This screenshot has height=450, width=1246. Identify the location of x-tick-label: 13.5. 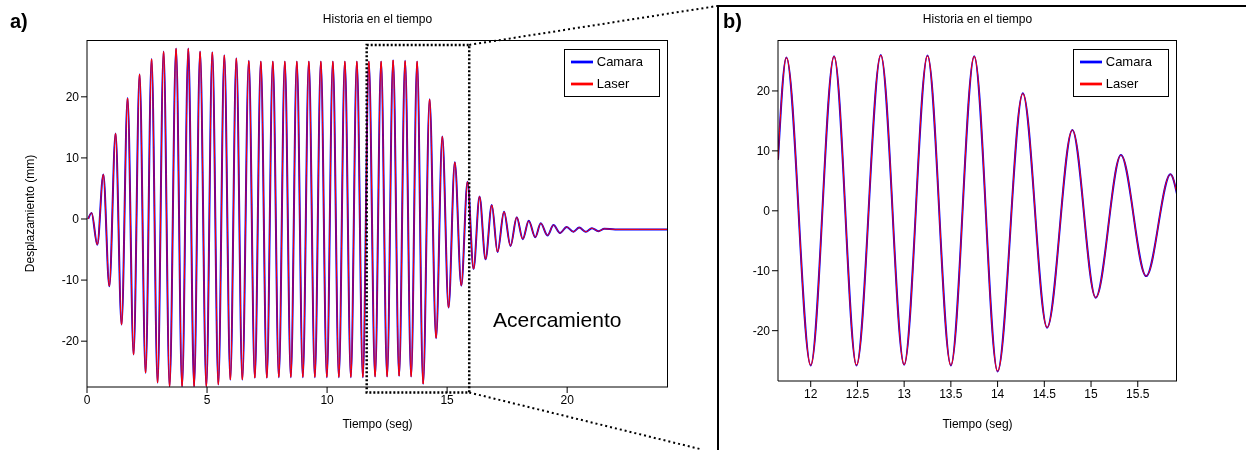
(951, 393).